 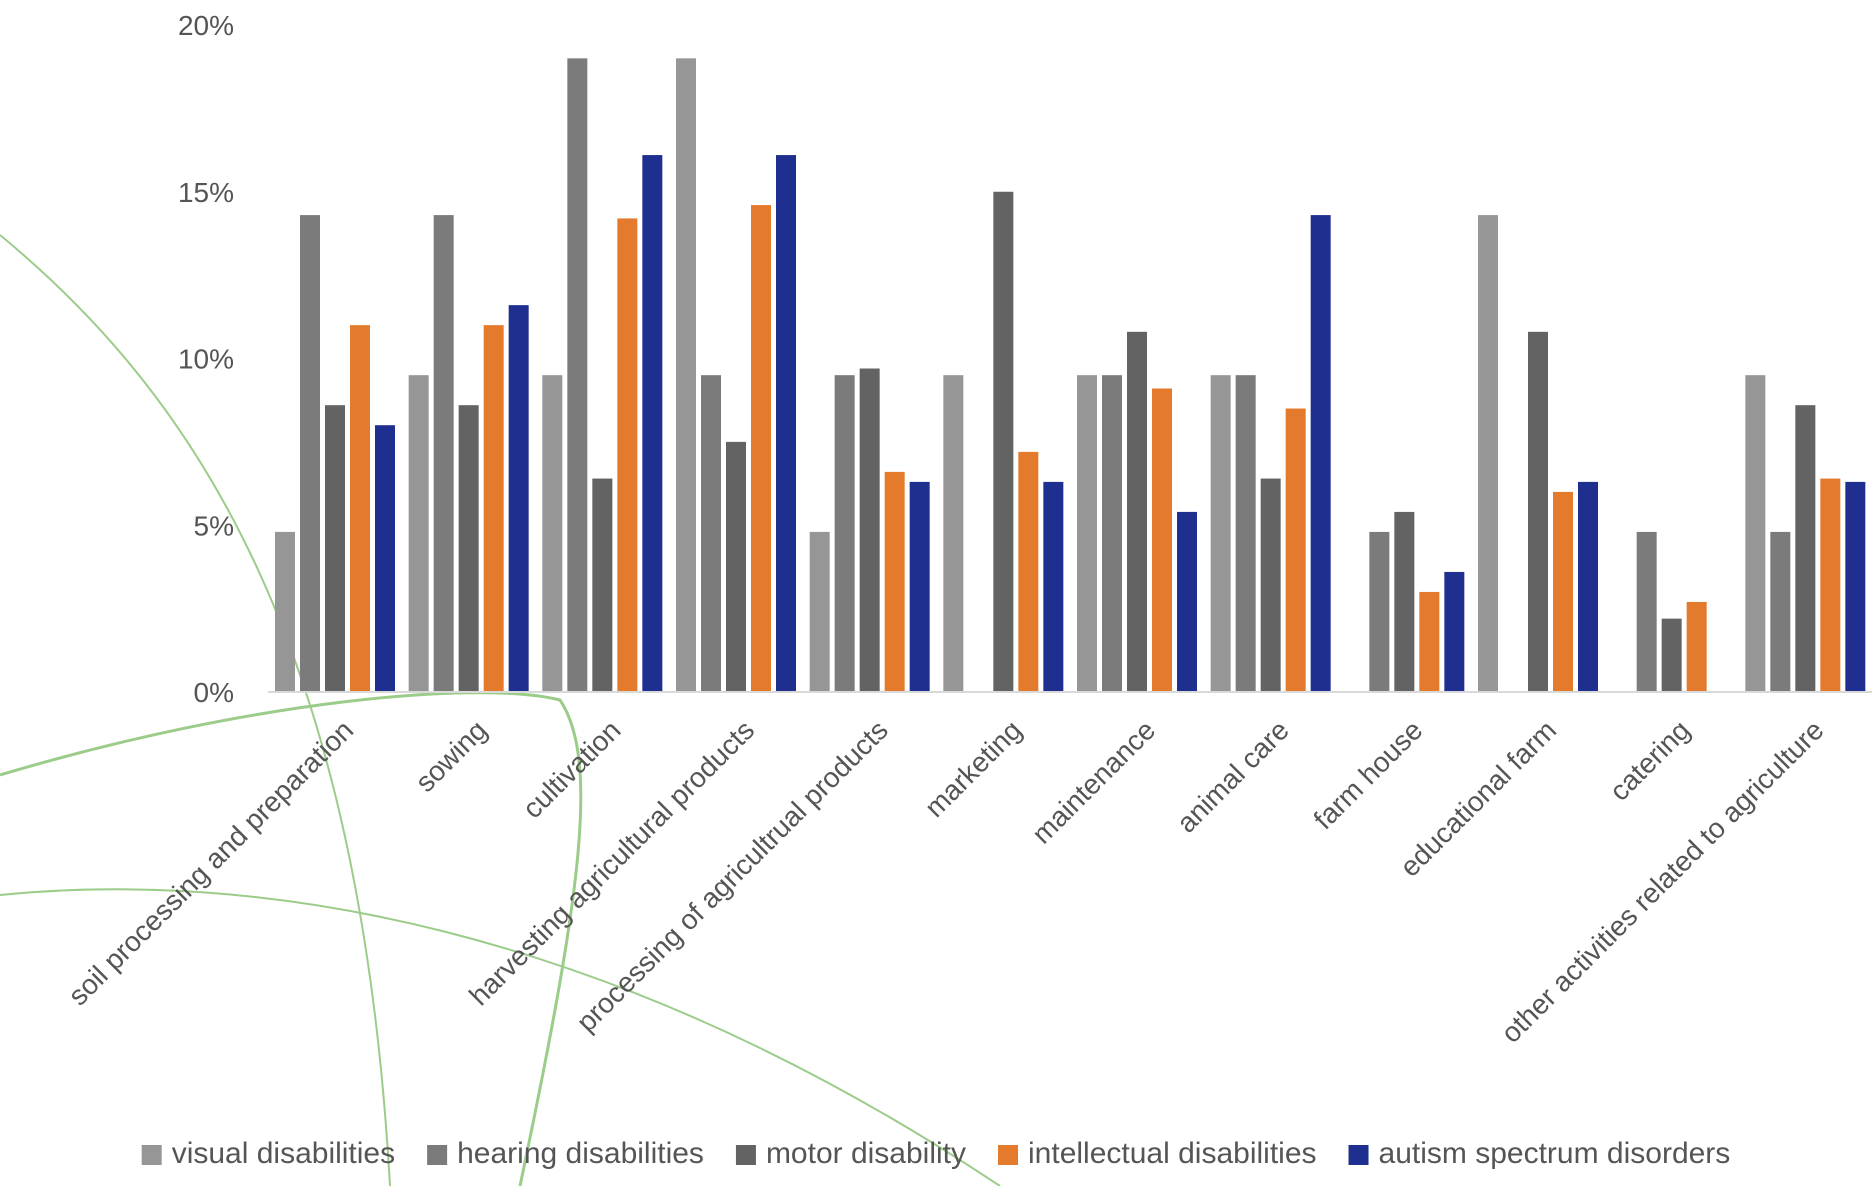 I want to click on legend-item: intellectual disabilities, so click(x=1157, y=1153).